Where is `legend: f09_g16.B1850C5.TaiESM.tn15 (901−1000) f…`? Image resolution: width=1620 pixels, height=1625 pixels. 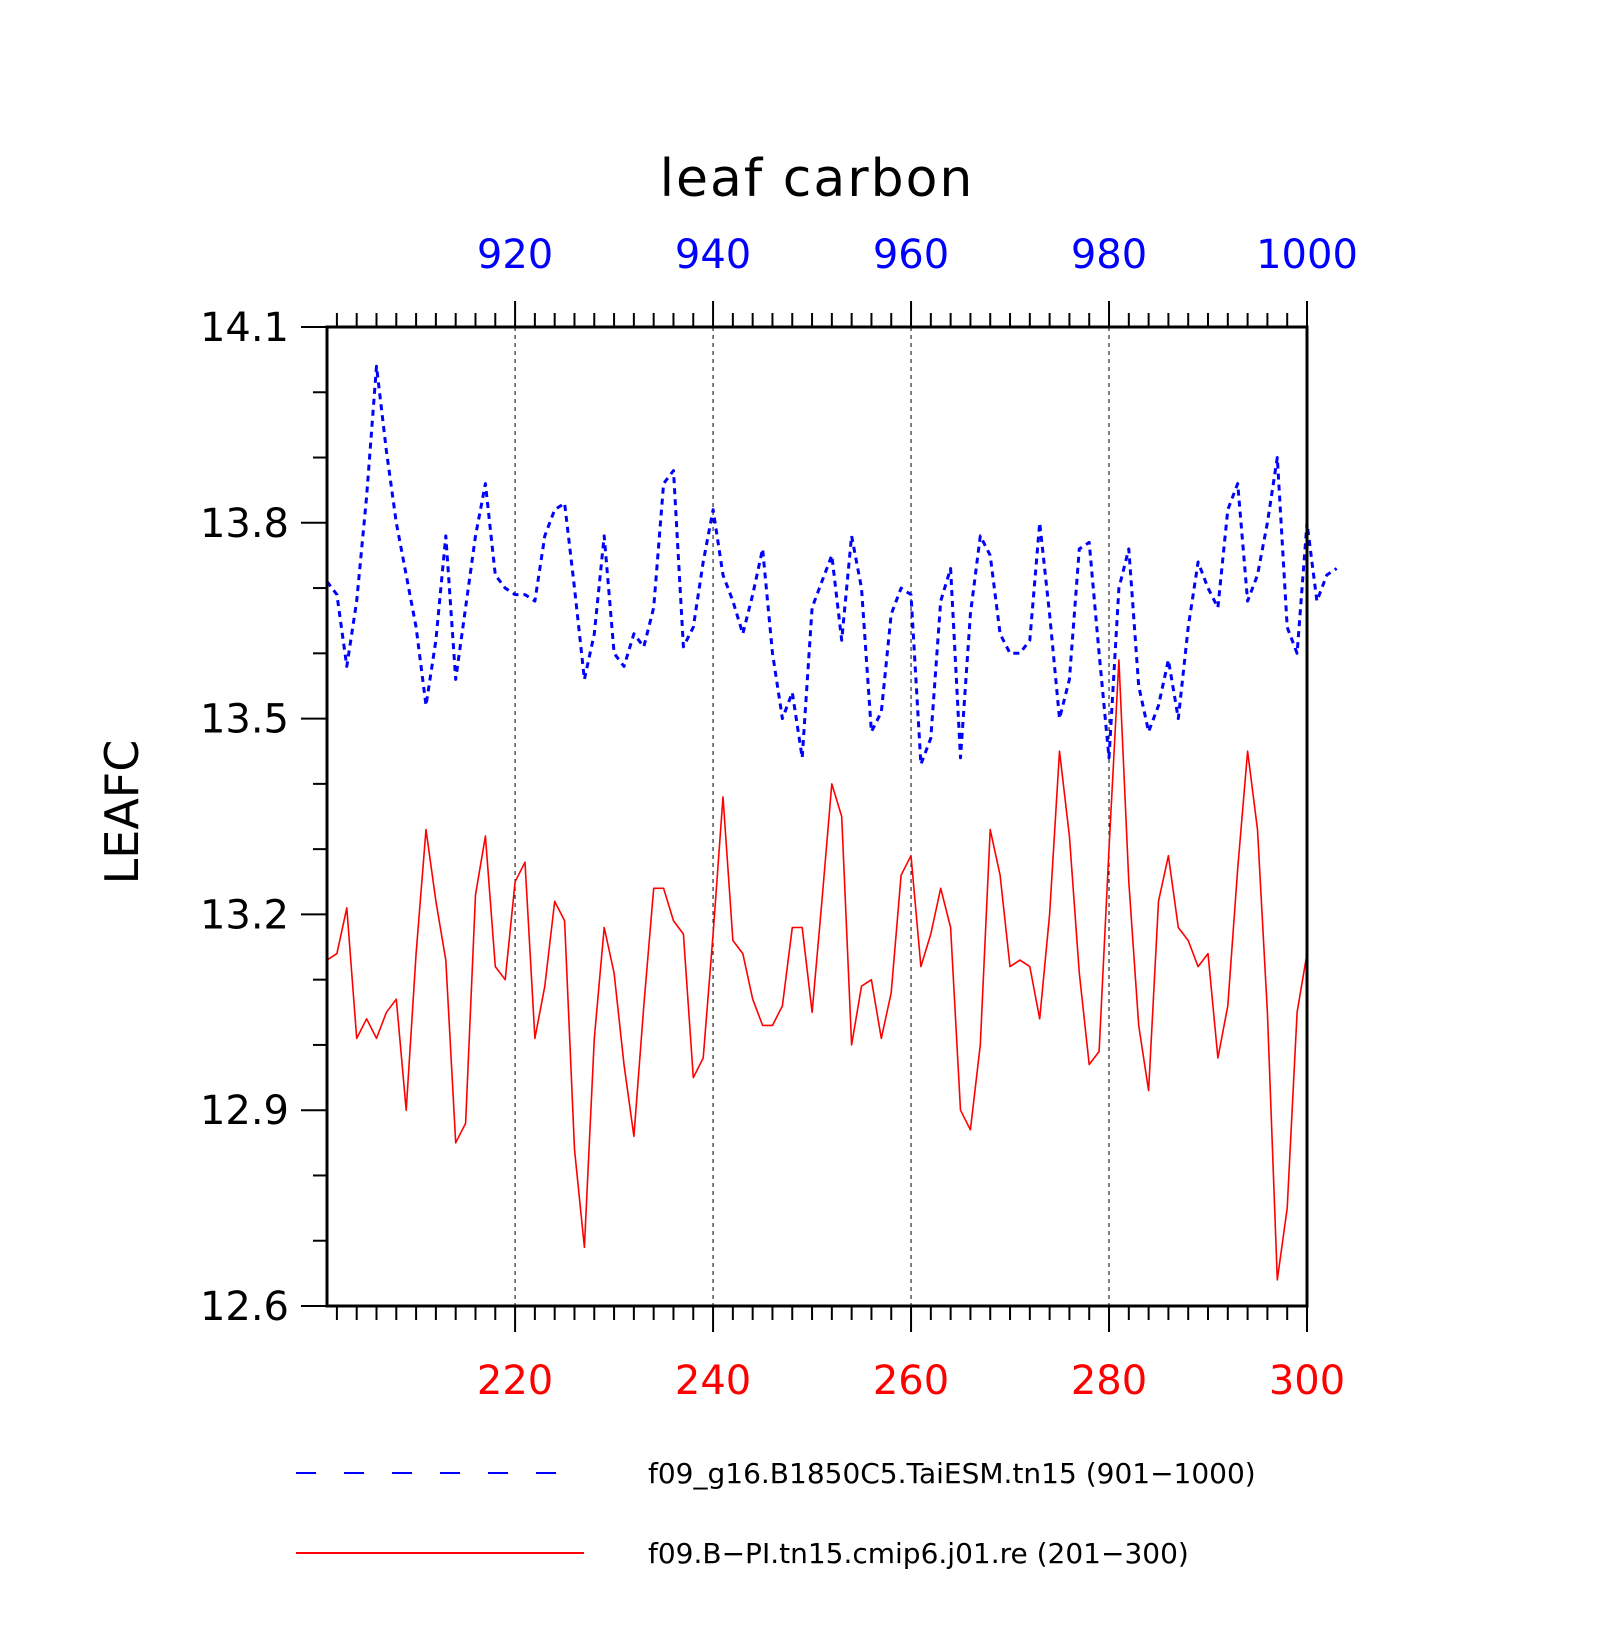 legend: f09_g16.B1850C5.TaiESM.tn15 (901−1000) f… is located at coordinates (776, 1513).